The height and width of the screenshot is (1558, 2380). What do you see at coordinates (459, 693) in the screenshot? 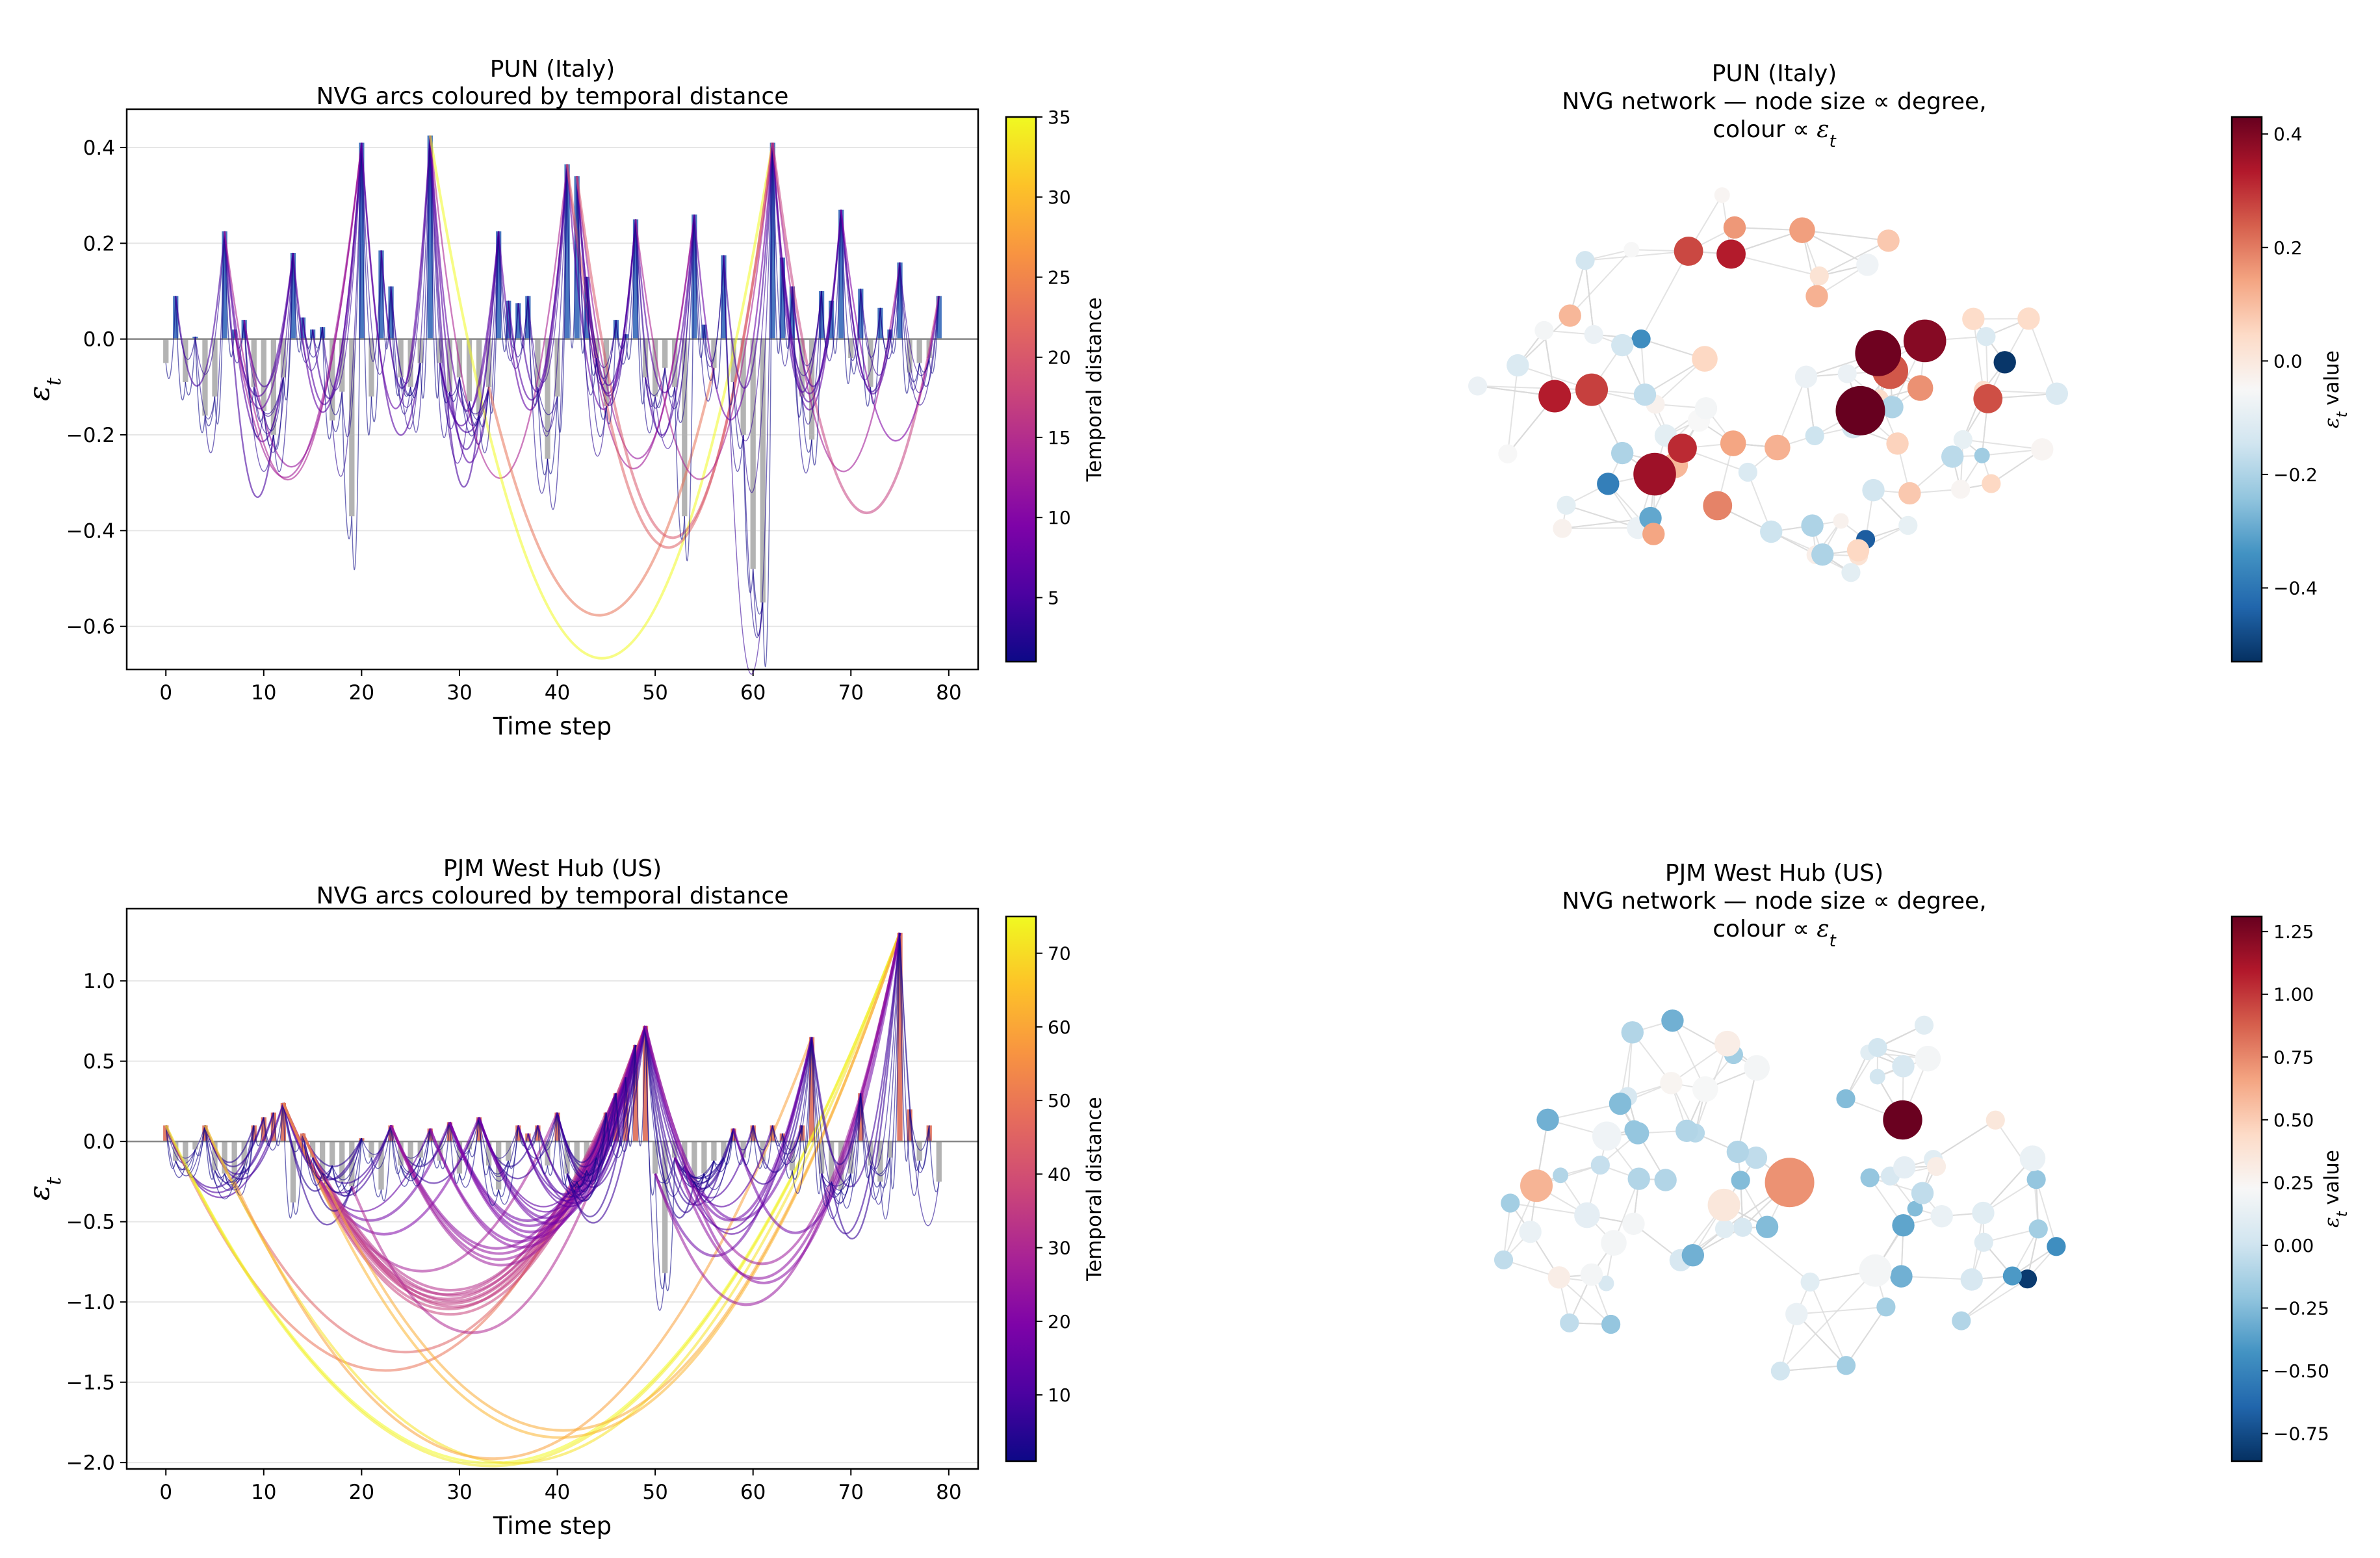
I see `x-tick-label: 30` at bounding box center [459, 693].